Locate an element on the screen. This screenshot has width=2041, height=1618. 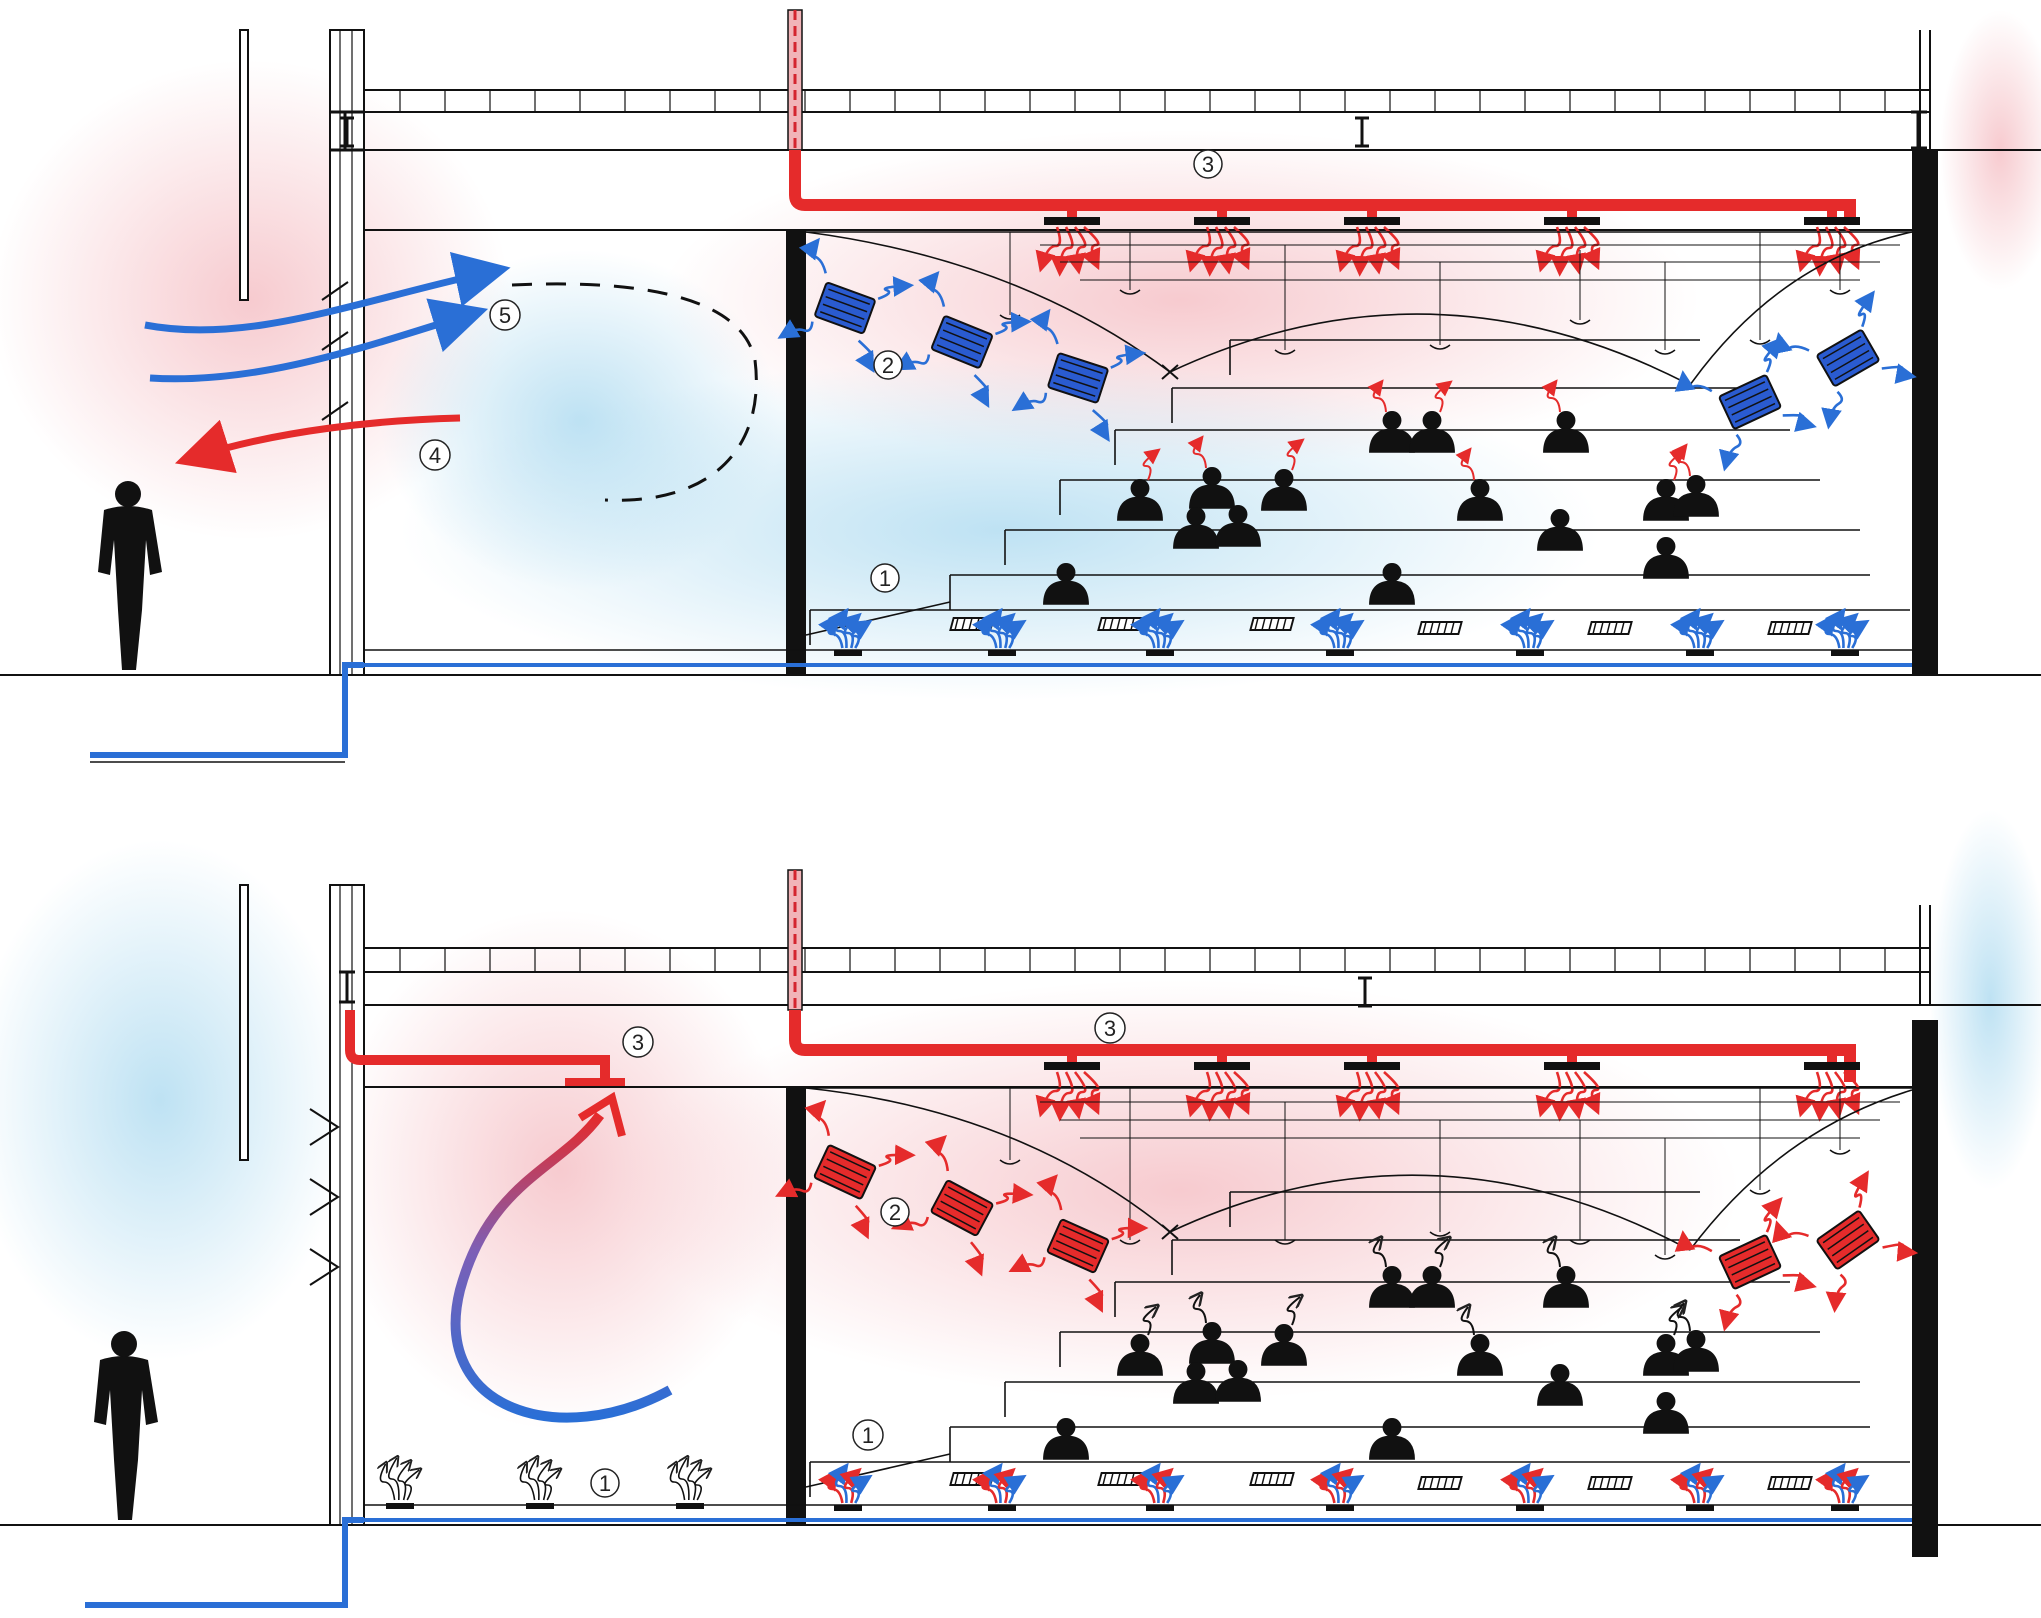
roof-slab-joints is located at coordinates (1142, 101).